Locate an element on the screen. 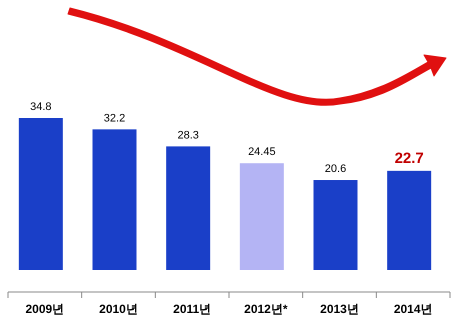 Image resolution: width=458 pixels, height=336 pixels. data-label: 24.45 is located at coordinates (262, 152).